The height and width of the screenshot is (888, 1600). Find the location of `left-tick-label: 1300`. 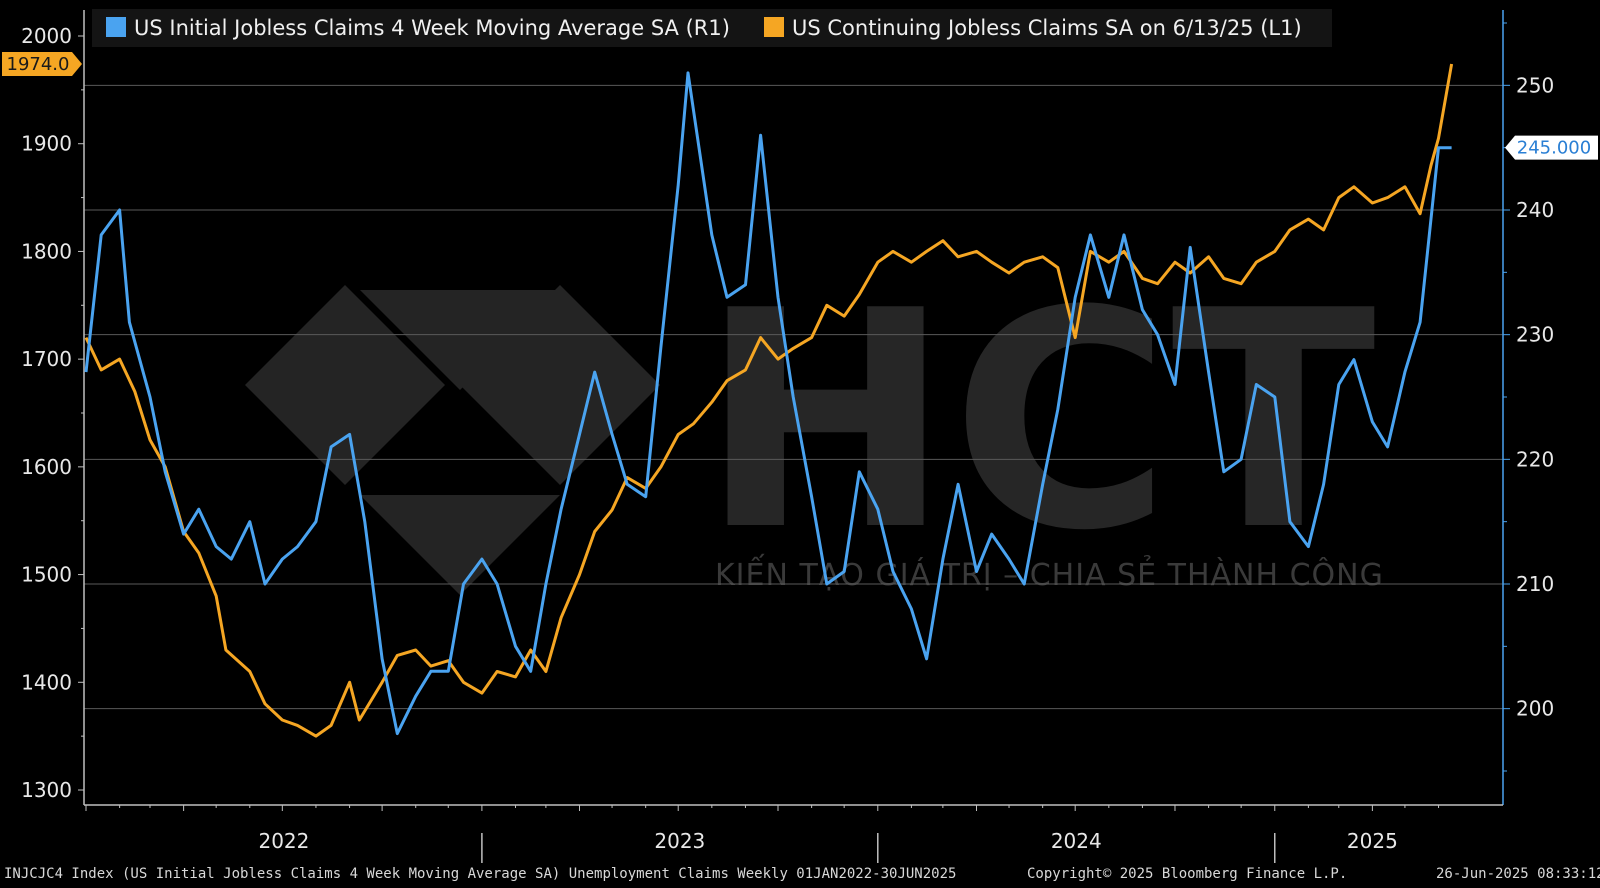

left-tick-label: 1300 is located at coordinates (46, 790).